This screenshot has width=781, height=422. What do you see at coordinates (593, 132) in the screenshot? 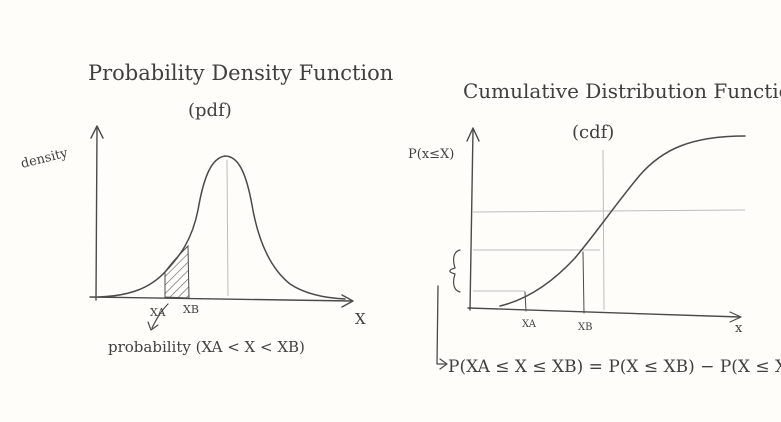
I see `cdf-subtitle: (cdf)` at bounding box center [593, 132].